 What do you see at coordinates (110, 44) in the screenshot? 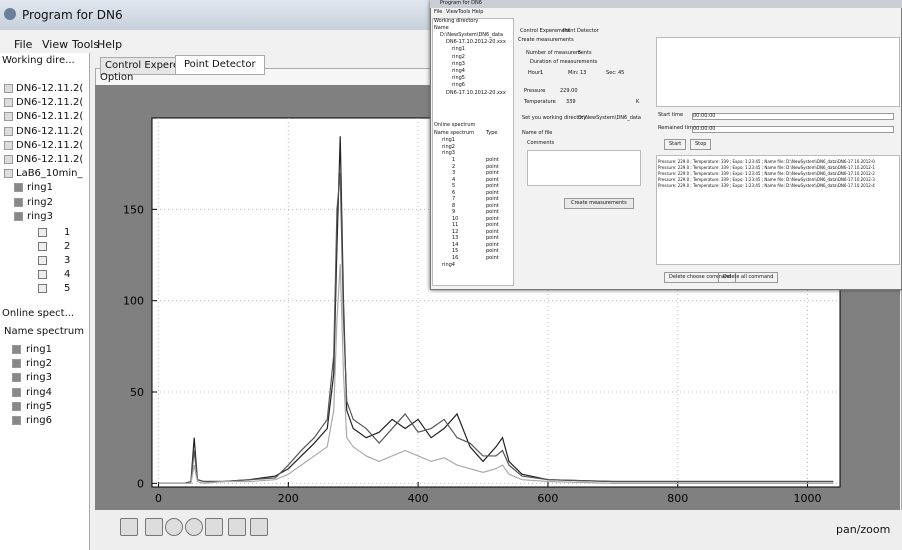
I see `menu-item: Help` at bounding box center [110, 44].